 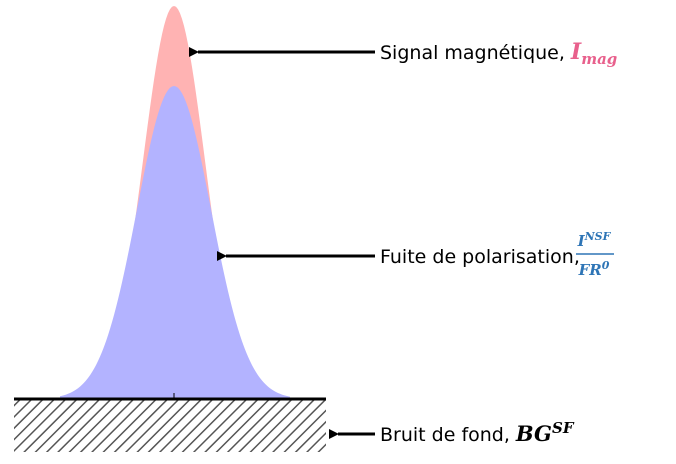 What do you see at coordinates (594, 269) in the screenshot?
I see `denominator: FR0` at bounding box center [594, 269].